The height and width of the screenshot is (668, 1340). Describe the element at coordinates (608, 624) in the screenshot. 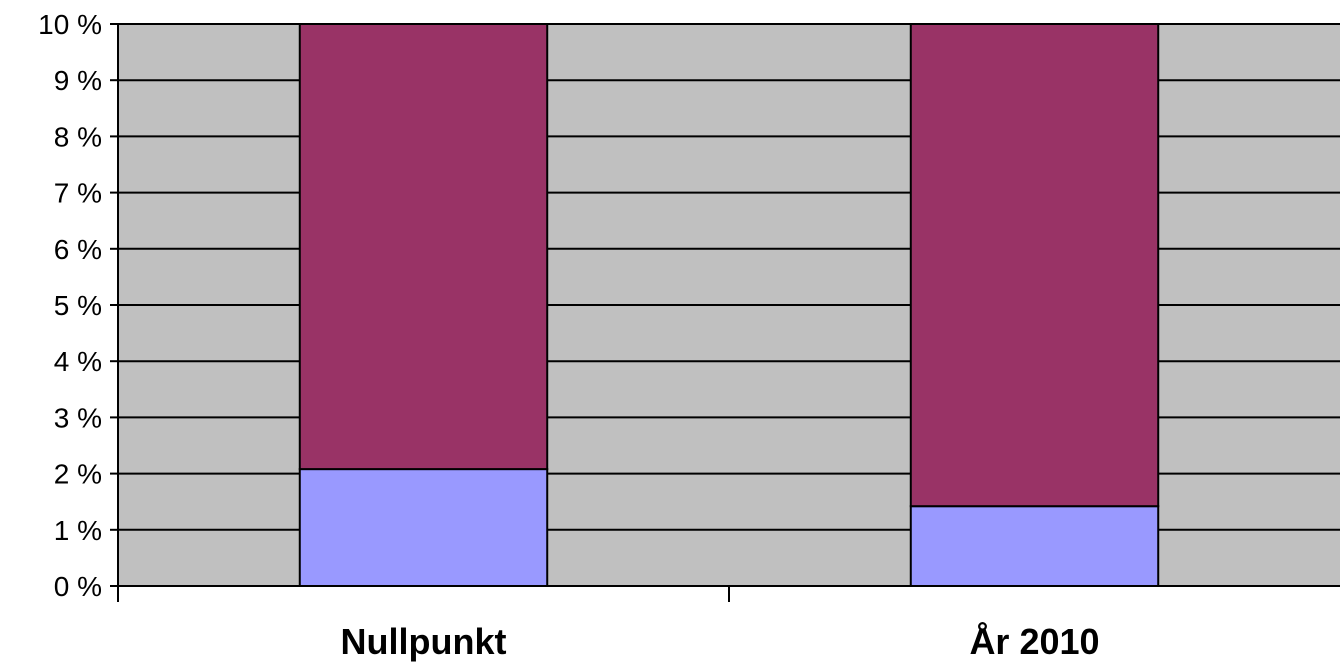

I see `x-axis: Nullpunkt År 2010` at that location.